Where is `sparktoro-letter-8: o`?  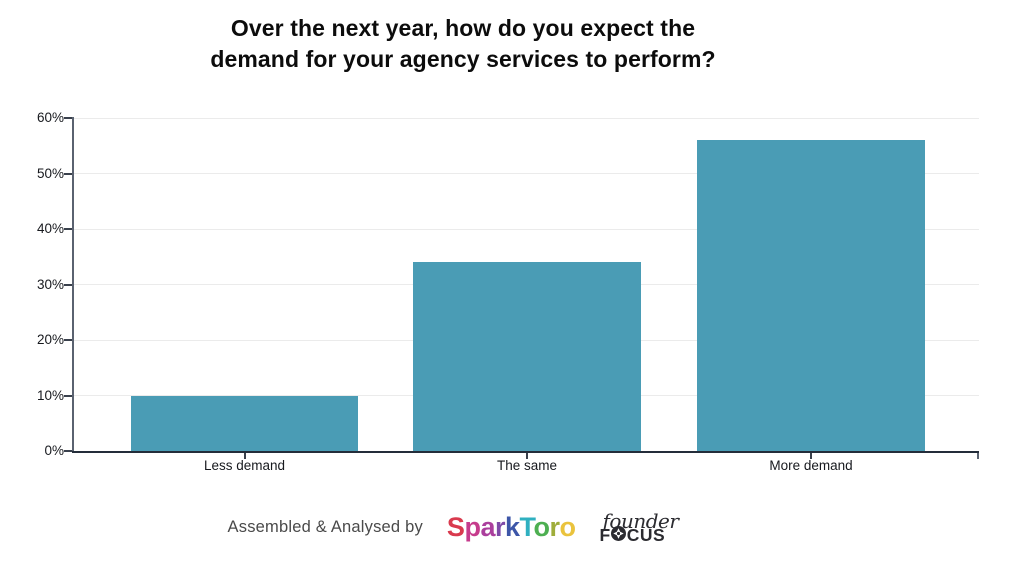 sparktoro-letter-8: o is located at coordinates (568, 526).